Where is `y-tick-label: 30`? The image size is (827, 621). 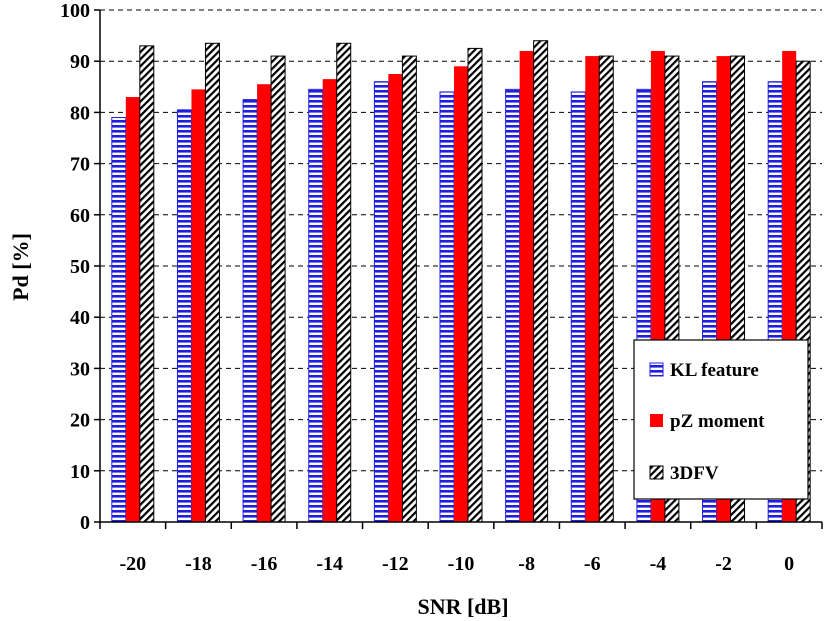 y-tick-label: 30 is located at coordinates (80, 369).